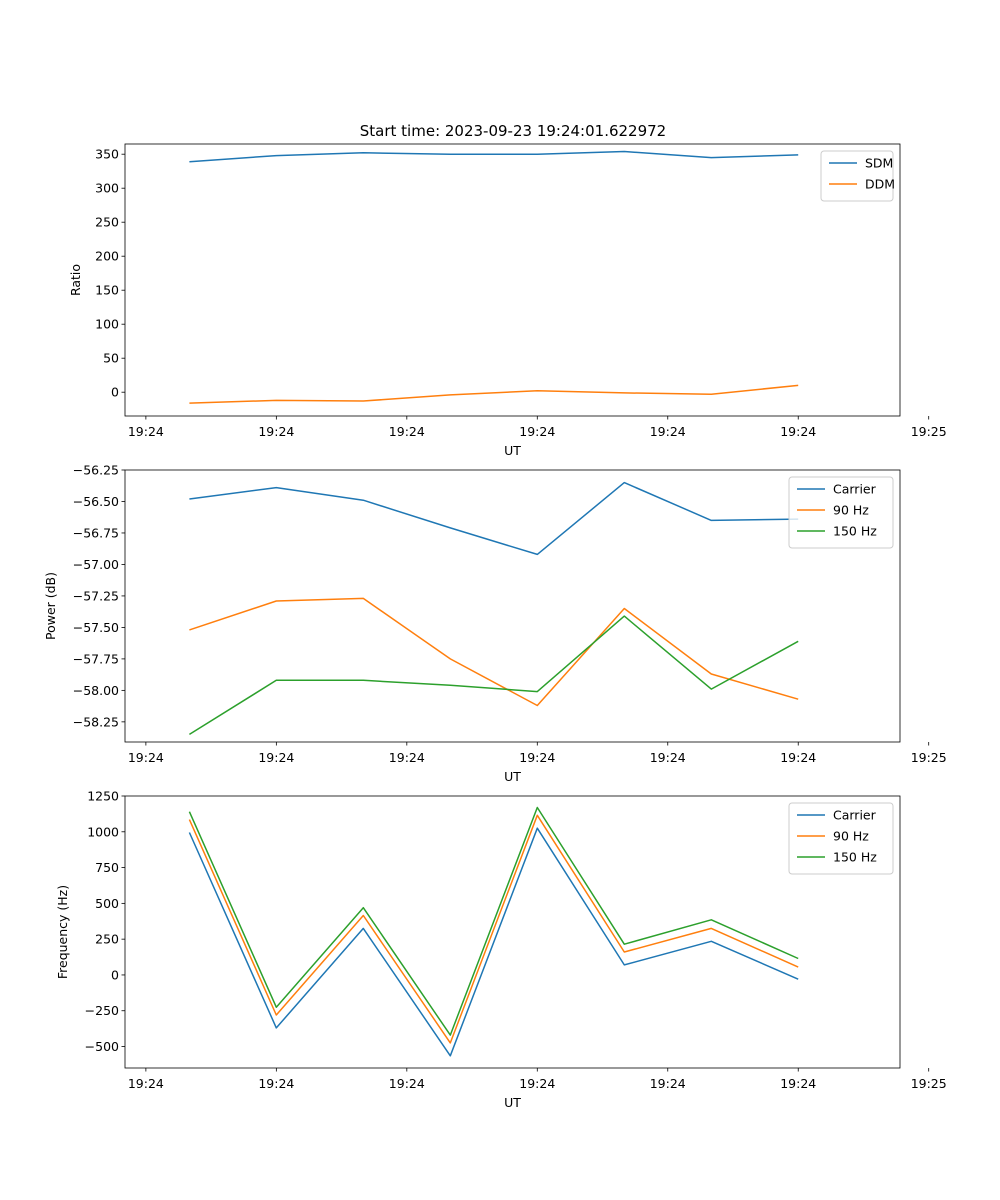  What do you see at coordinates (103, 831) in the screenshot?
I see `y-tick-label: 1000` at bounding box center [103, 831].